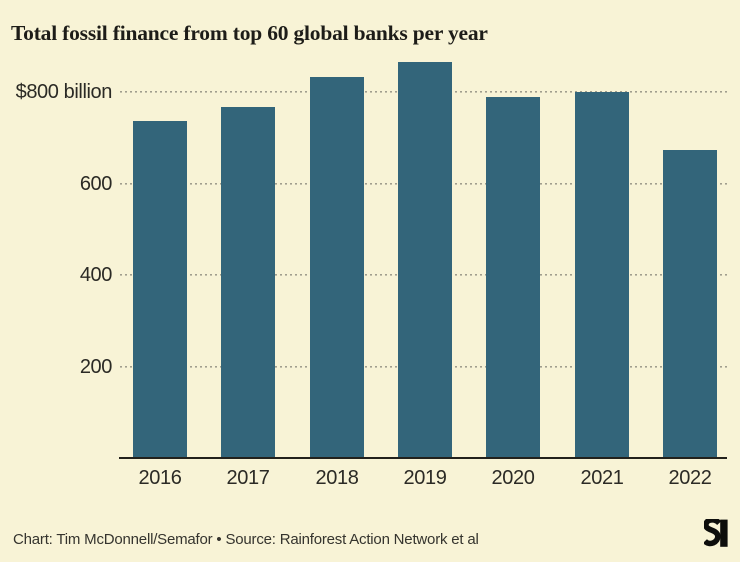 Image resolution: width=740 pixels, height=562 pixels. I want to click on semafor-logo-icon, so click(716, 533).